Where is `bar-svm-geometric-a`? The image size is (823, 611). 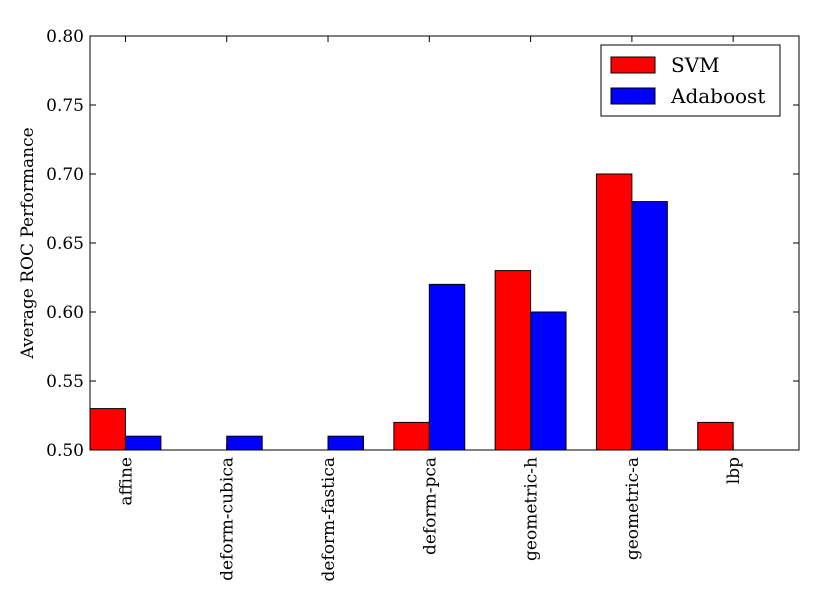 bar-svm-geometric-a is located at coordinates (614, 312).